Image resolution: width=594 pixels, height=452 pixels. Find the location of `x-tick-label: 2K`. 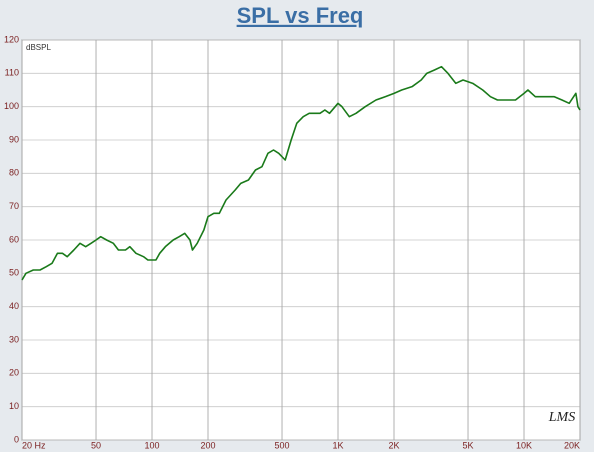

x-tick-label: 2K is located at coordinates (393, 445).